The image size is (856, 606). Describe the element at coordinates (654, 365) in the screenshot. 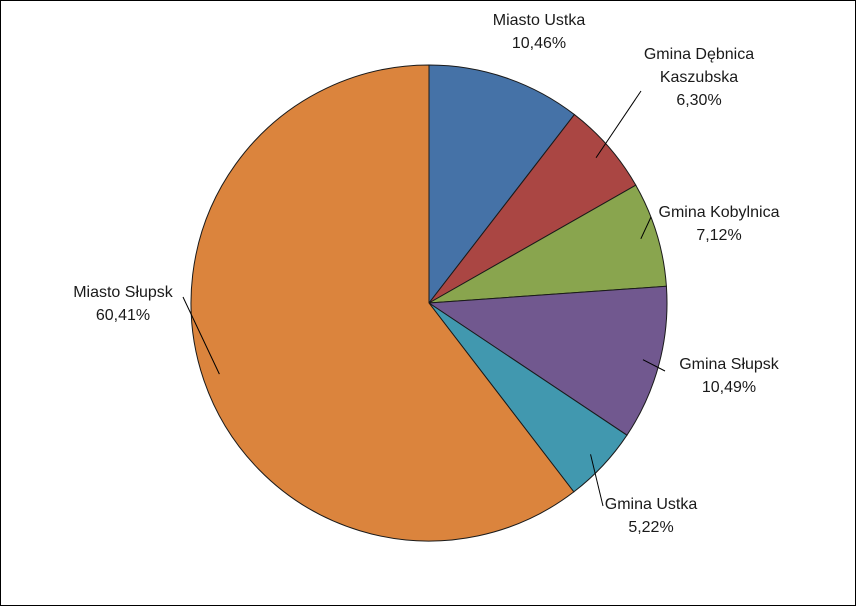

I see `leader-line-gmina-slupsk` at that location.